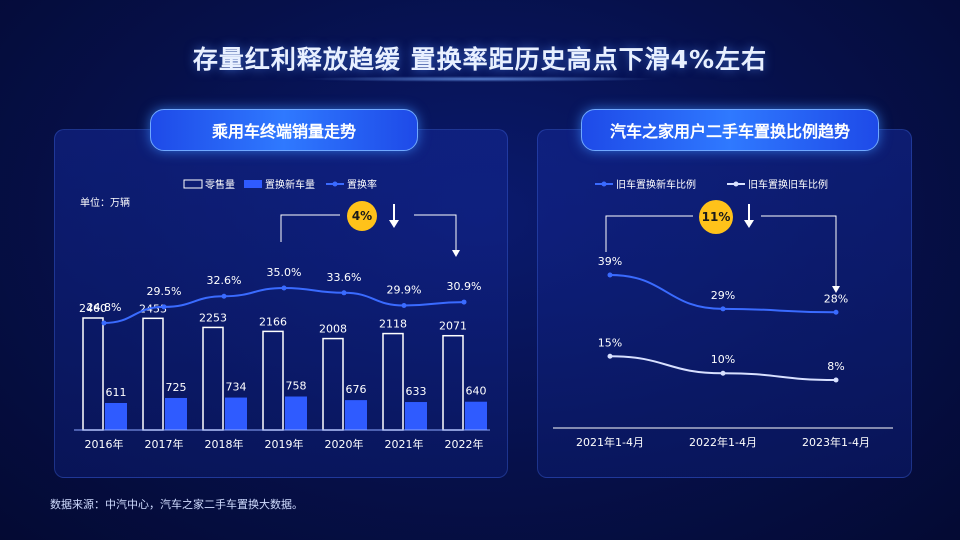 The width and height of the screenshot is (960, 540). I want to click on right-lines: 39% 29% 28% 15% 10% 8%, so click(723, 319).